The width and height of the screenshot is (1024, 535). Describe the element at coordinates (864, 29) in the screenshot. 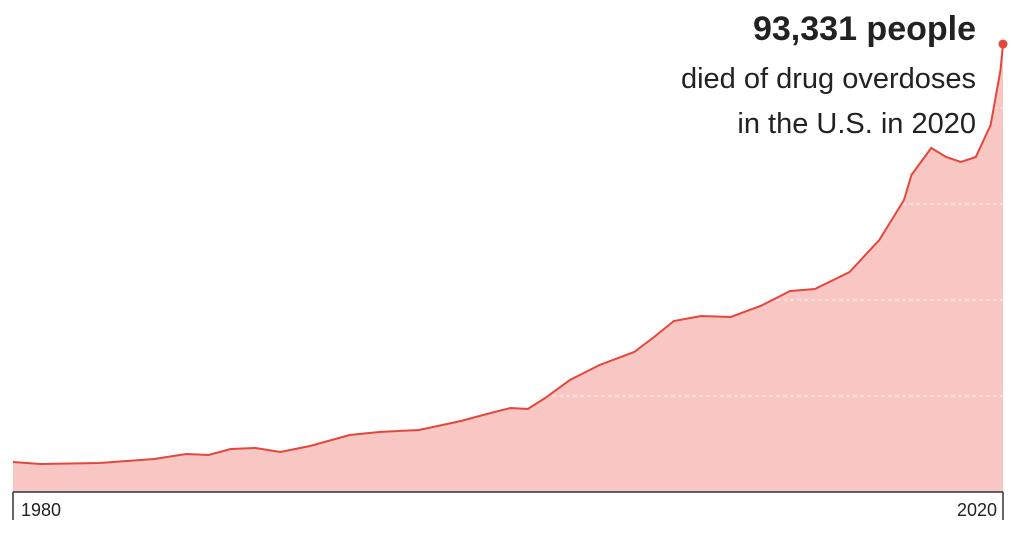

I see `headline: 93,331 people` at that location.